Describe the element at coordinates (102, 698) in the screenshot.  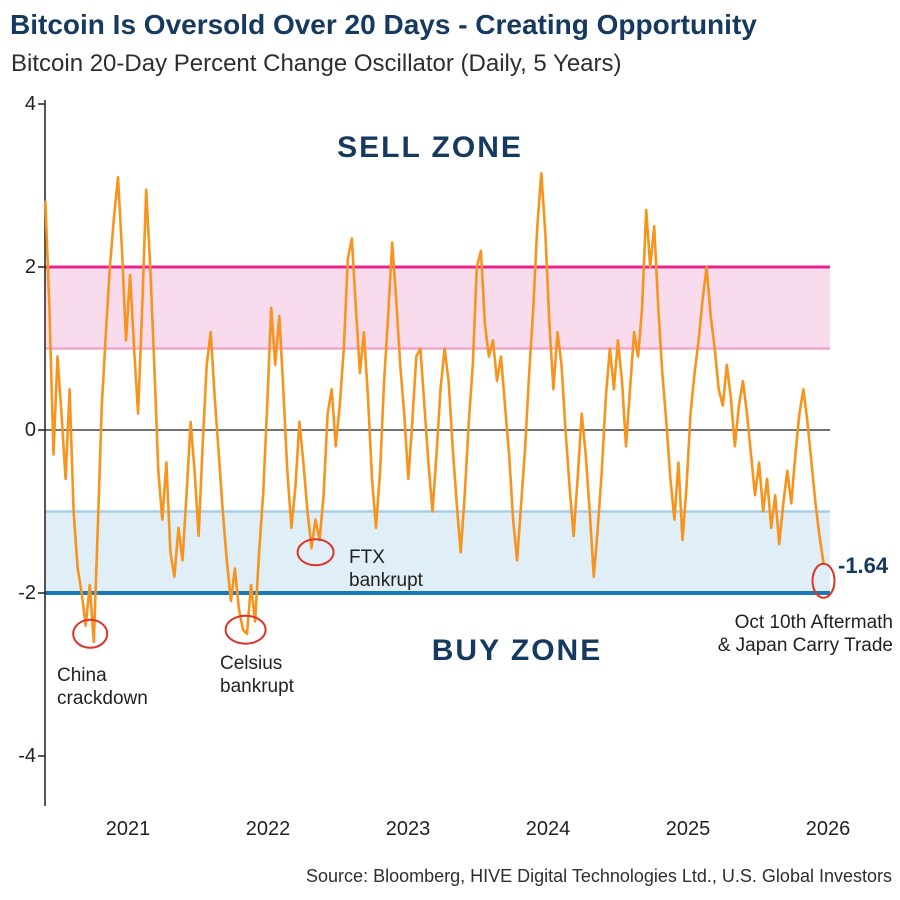
I see `event-label-line: crackdown` at that location.